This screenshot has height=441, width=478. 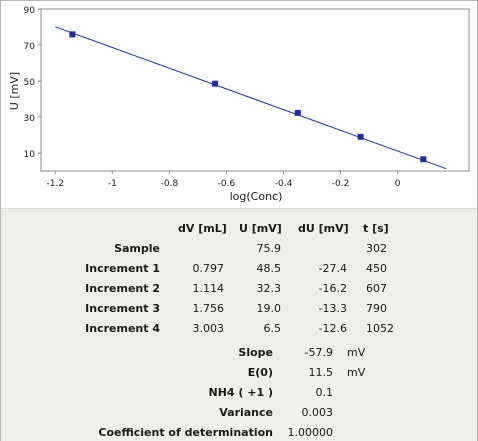 What do you see at coordinates (332, 268) in the screenshot?
I see `cell-du: -27.4` at bounding box center [332, 268].